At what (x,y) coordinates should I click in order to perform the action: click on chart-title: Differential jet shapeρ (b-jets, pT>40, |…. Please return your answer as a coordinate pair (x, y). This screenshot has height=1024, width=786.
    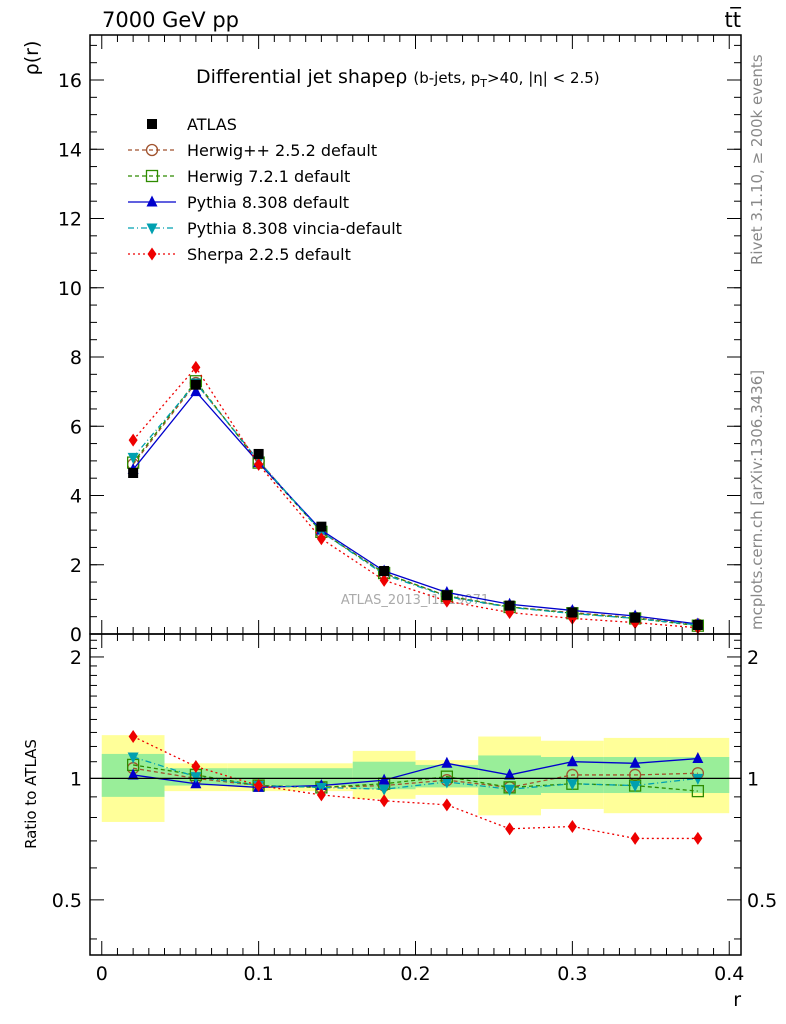
    Looking at the image, I should click on (398, 78).